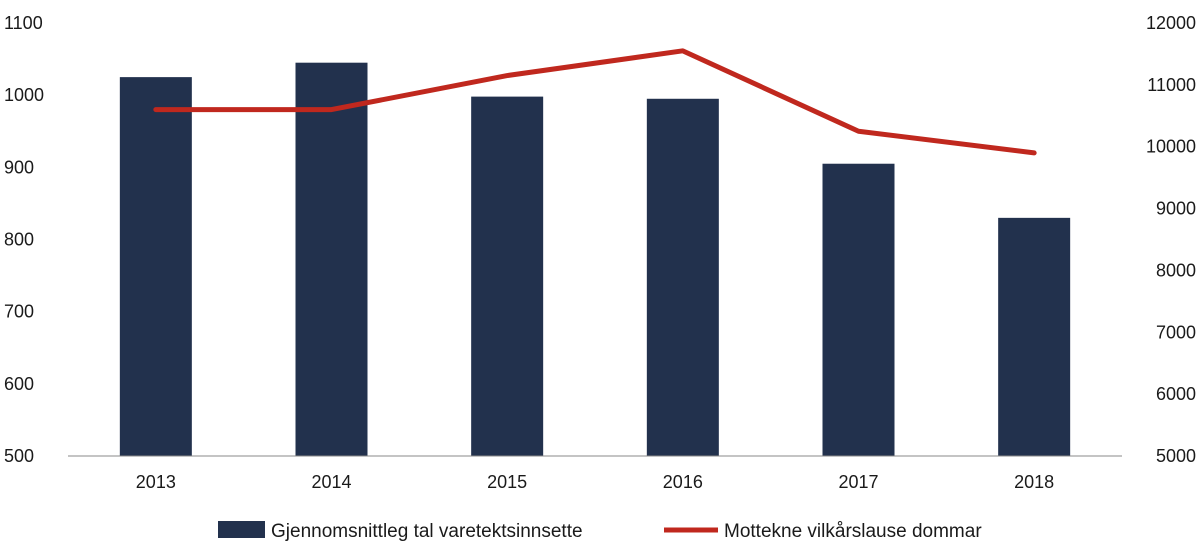 The image size is (1200, 558). What do you see at coordinates (19, 240) in the screenshot?
I see `left-tick-label: 800` at bounding box center [19, 240].